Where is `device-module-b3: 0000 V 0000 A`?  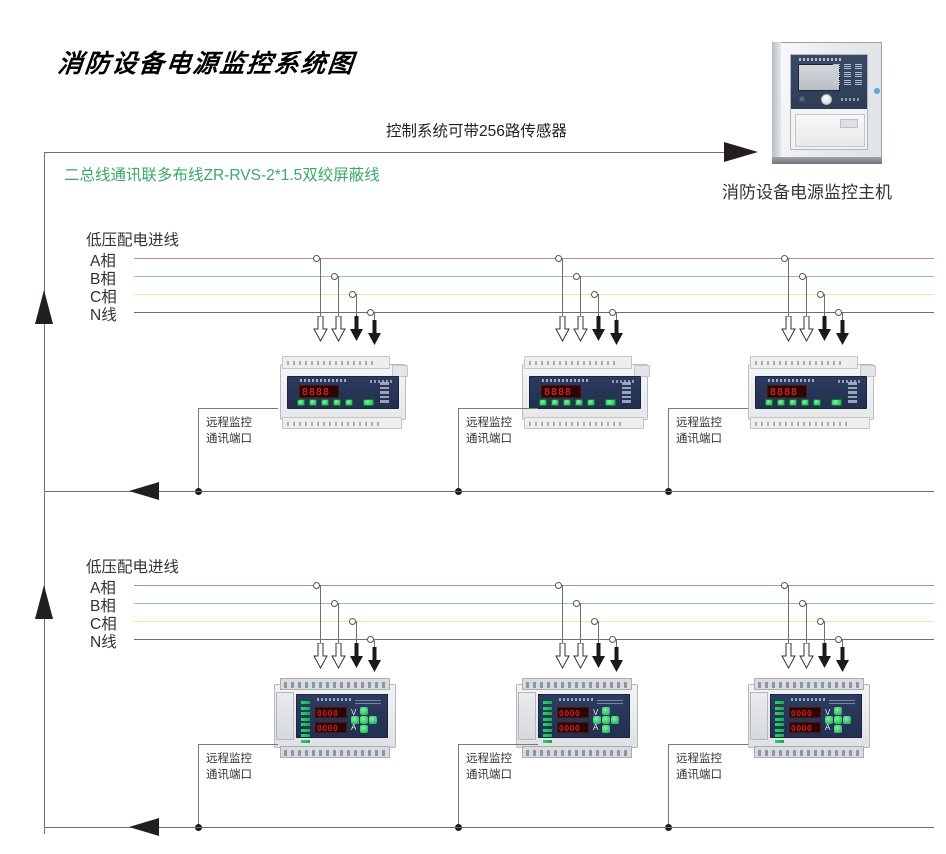
device-module-b3: 0000 V 0000 A is located at coordinates (808, 717).